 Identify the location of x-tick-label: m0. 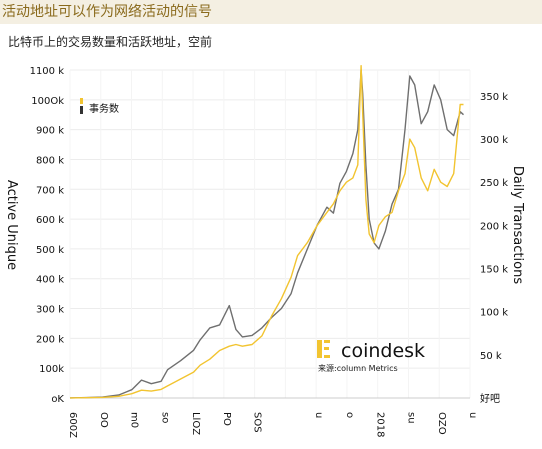
(134, 420).